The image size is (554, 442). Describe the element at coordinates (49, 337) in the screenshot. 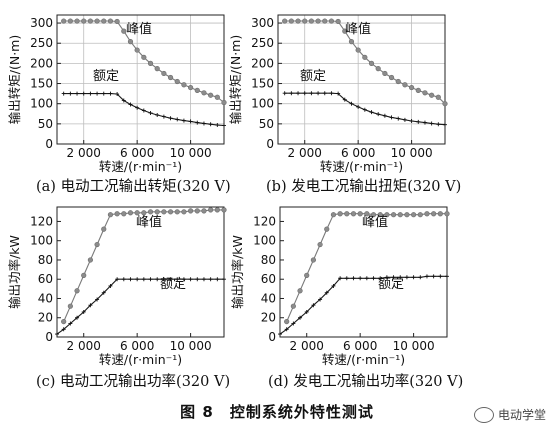

I see `y-tick-label: 0` at that location.